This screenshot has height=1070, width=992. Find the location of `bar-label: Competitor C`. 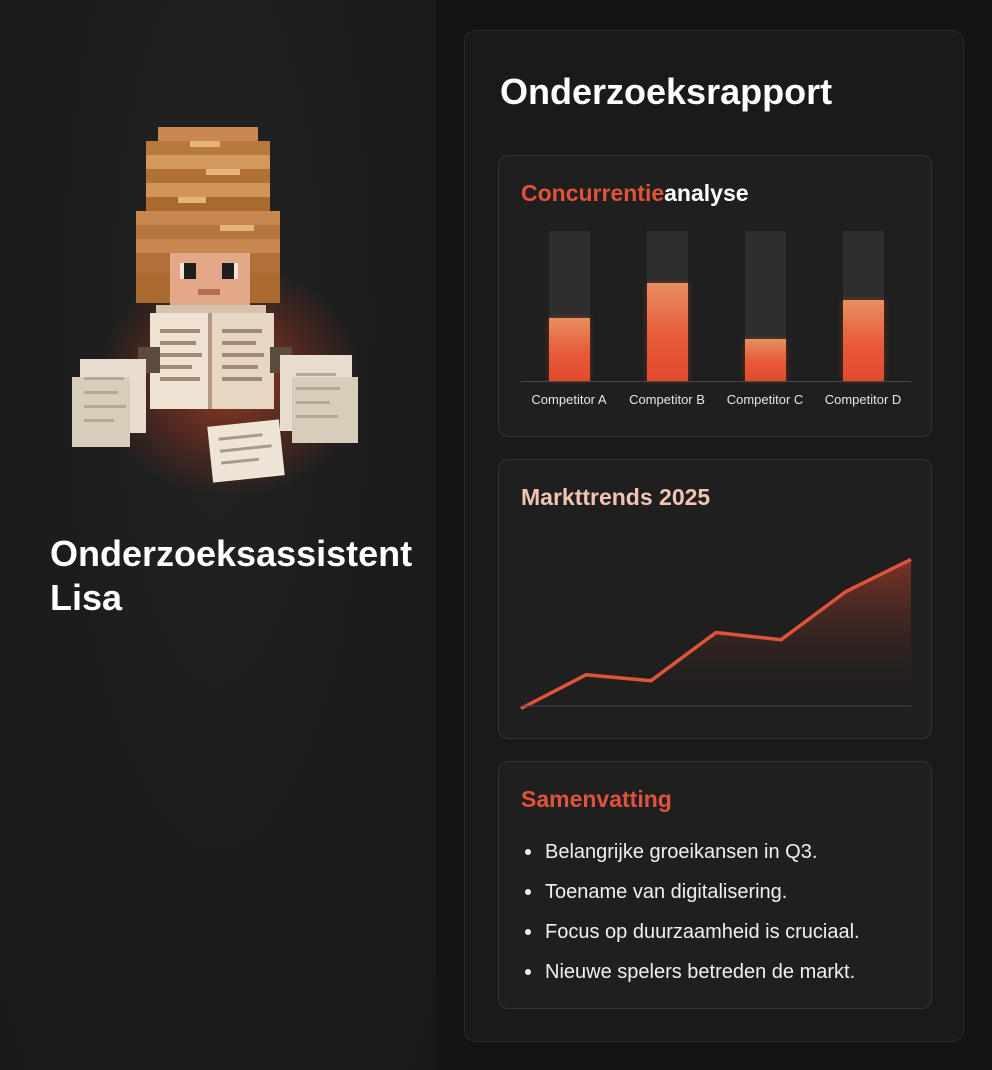

bar-label: Competitor C is located at coordinates (765, 399).